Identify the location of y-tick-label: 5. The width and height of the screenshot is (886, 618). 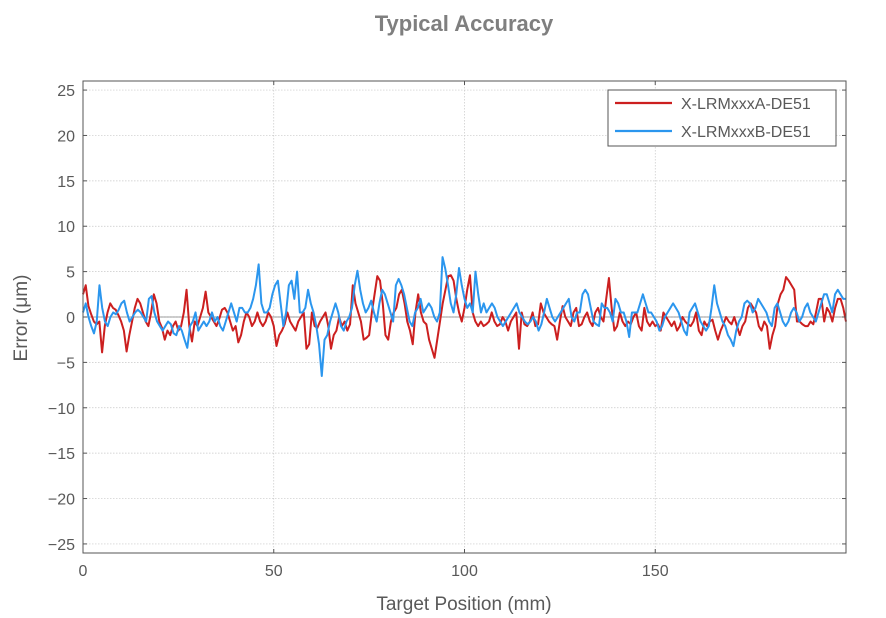
(70, 273).